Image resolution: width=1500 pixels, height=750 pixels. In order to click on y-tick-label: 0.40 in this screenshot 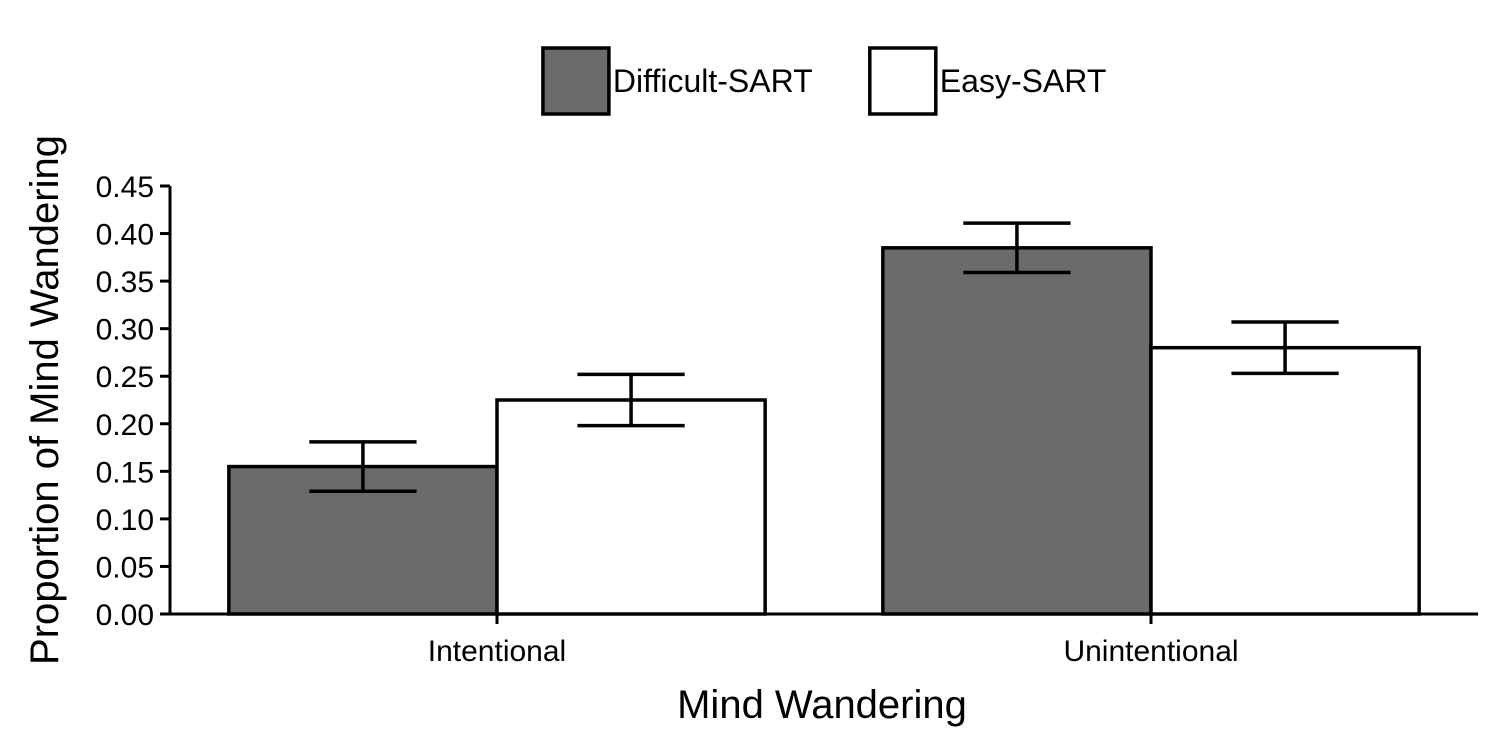, I will do `click(125, 235)`.